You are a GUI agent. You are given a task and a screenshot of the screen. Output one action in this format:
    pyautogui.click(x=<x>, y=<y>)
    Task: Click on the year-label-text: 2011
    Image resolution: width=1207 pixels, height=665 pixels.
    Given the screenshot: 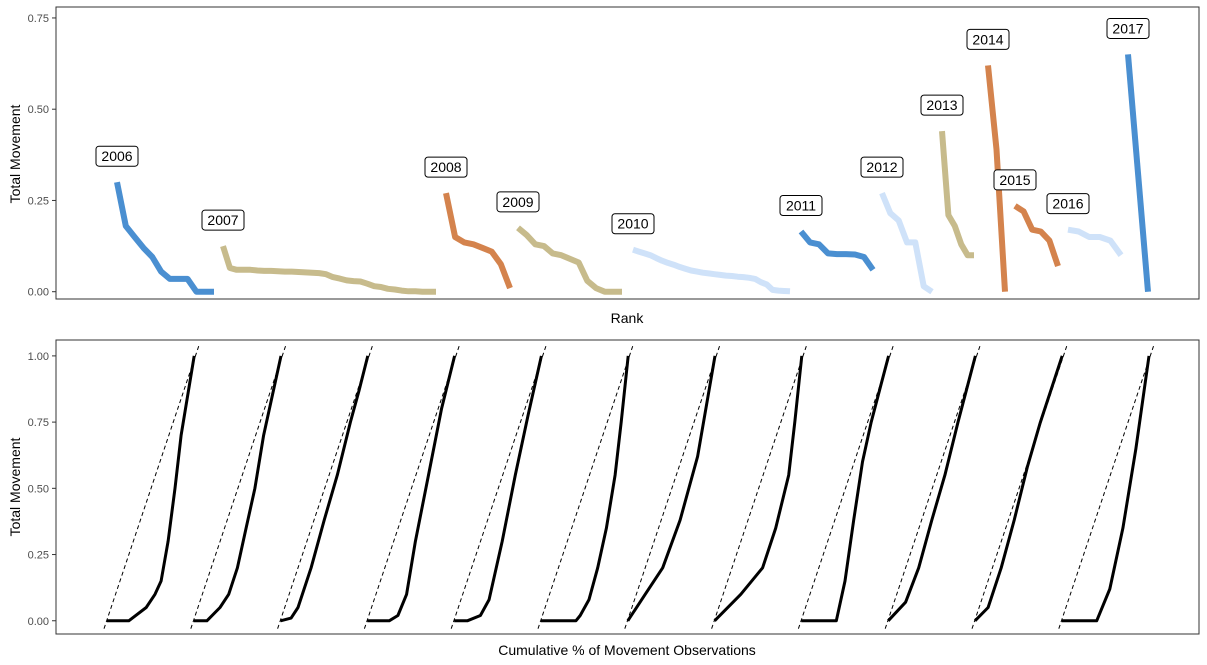 What is the action you would take?
    pyautogui.click(x=801, y=205)
    